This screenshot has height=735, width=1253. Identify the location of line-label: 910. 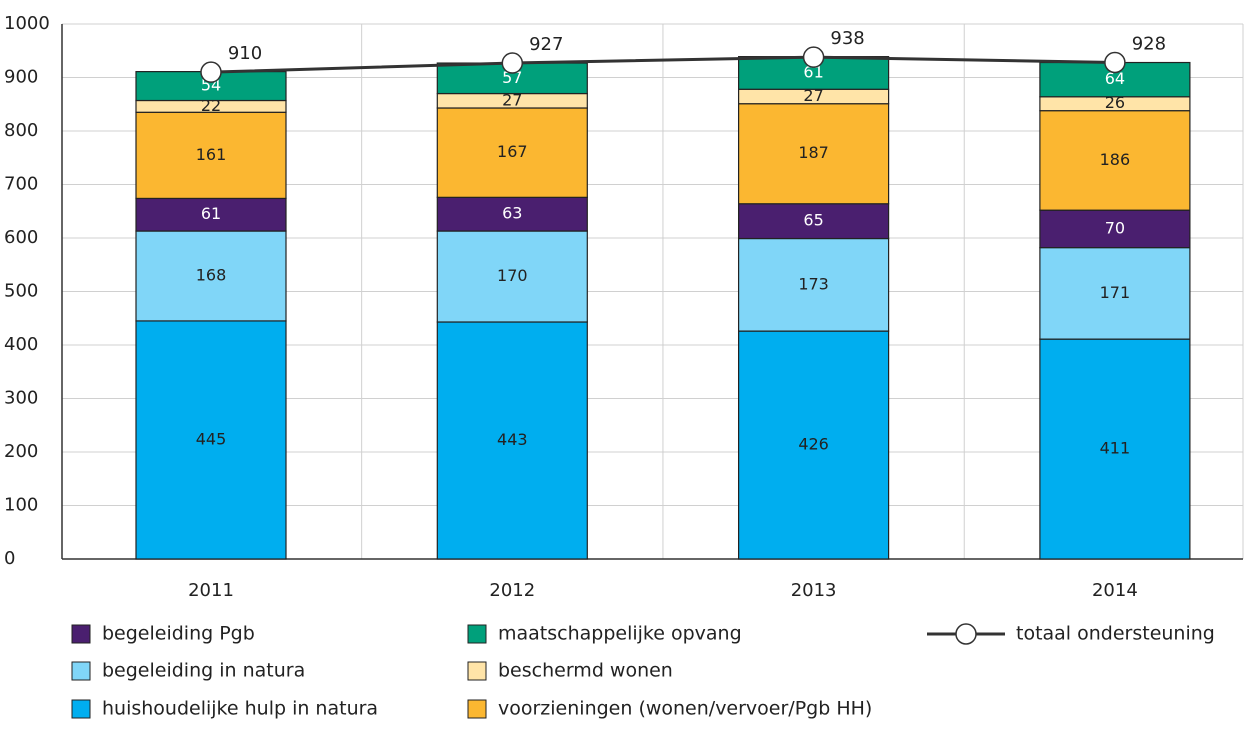
(245, 53).